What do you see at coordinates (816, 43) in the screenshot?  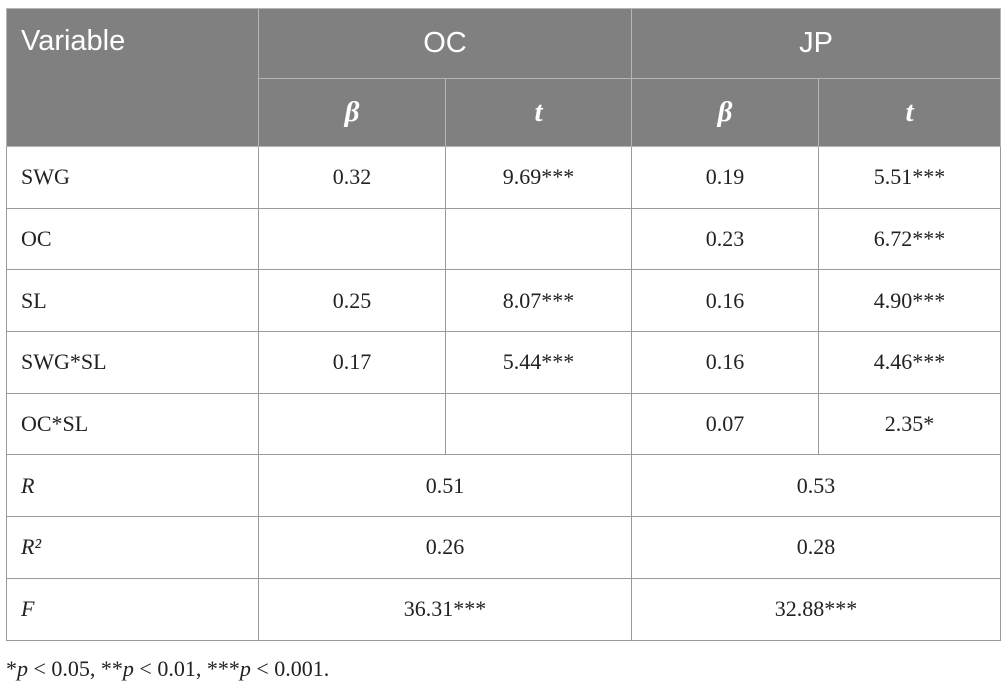 I see `header-group: JP` at bounding box center [816, 43].